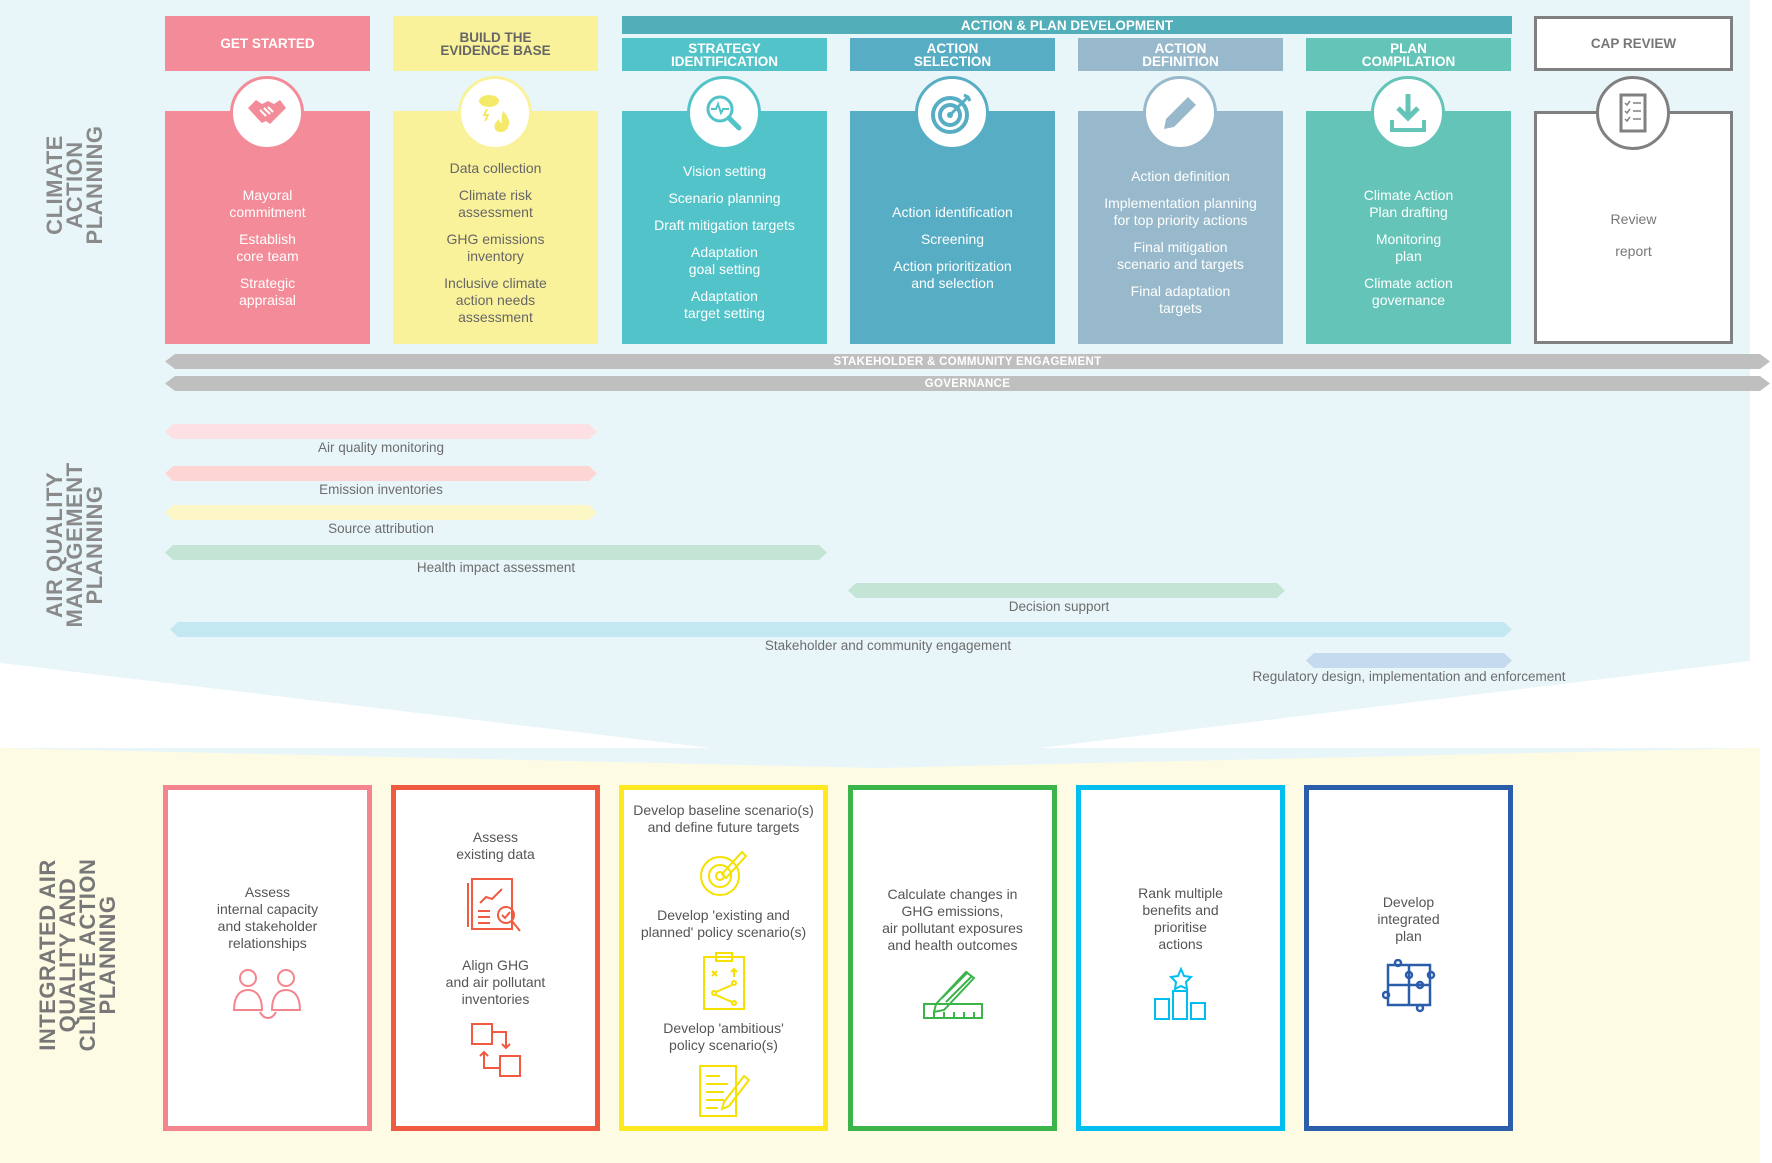 The image size is (1772, 1163). I want to click on step-text: Align GHG and air pollutant inventories, so click(495, 981).